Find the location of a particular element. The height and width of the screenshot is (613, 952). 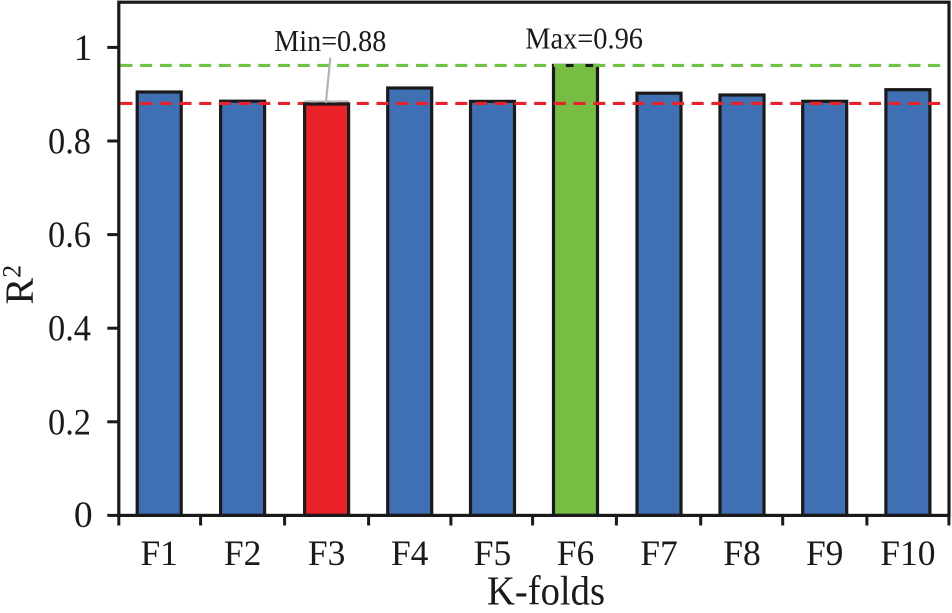

svg-text: Min=0.88 is located at coordinates (330, 41).